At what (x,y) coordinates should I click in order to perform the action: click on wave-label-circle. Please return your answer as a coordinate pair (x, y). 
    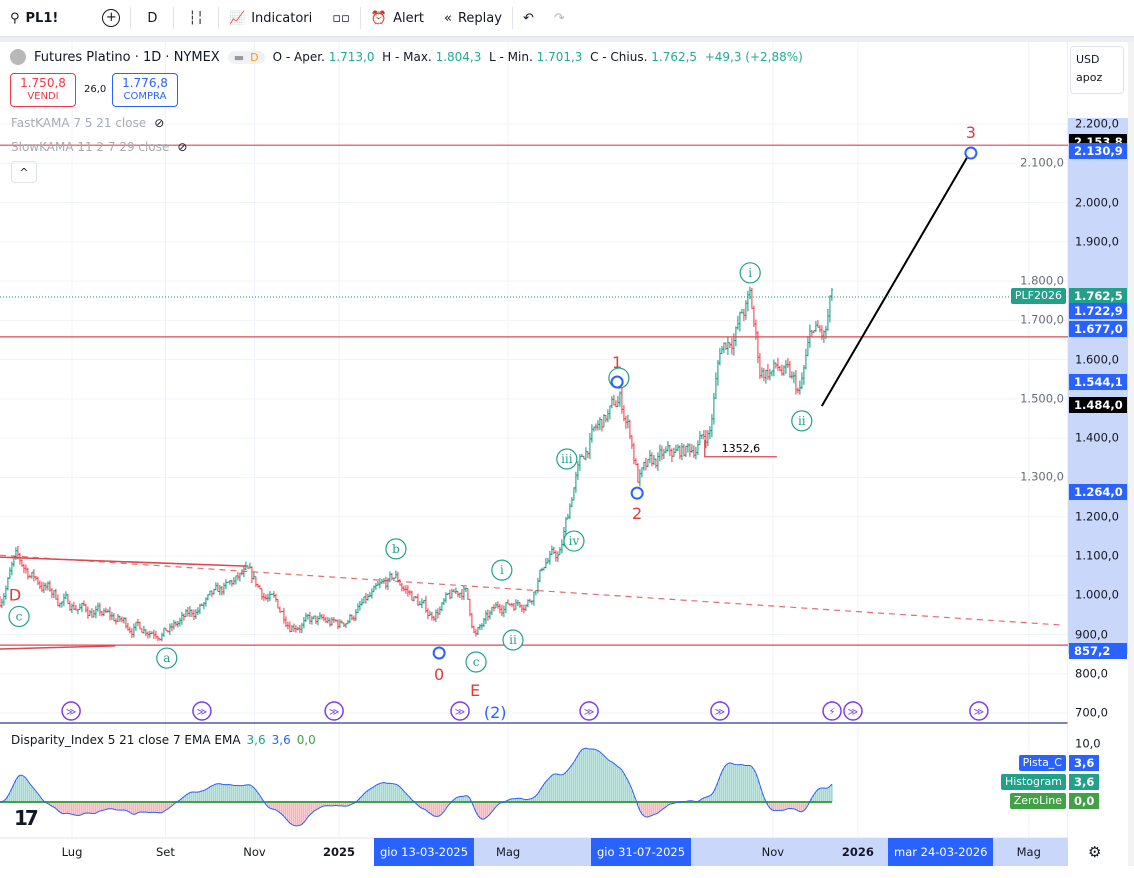
    Looking at the image, I should click on (396, 549).